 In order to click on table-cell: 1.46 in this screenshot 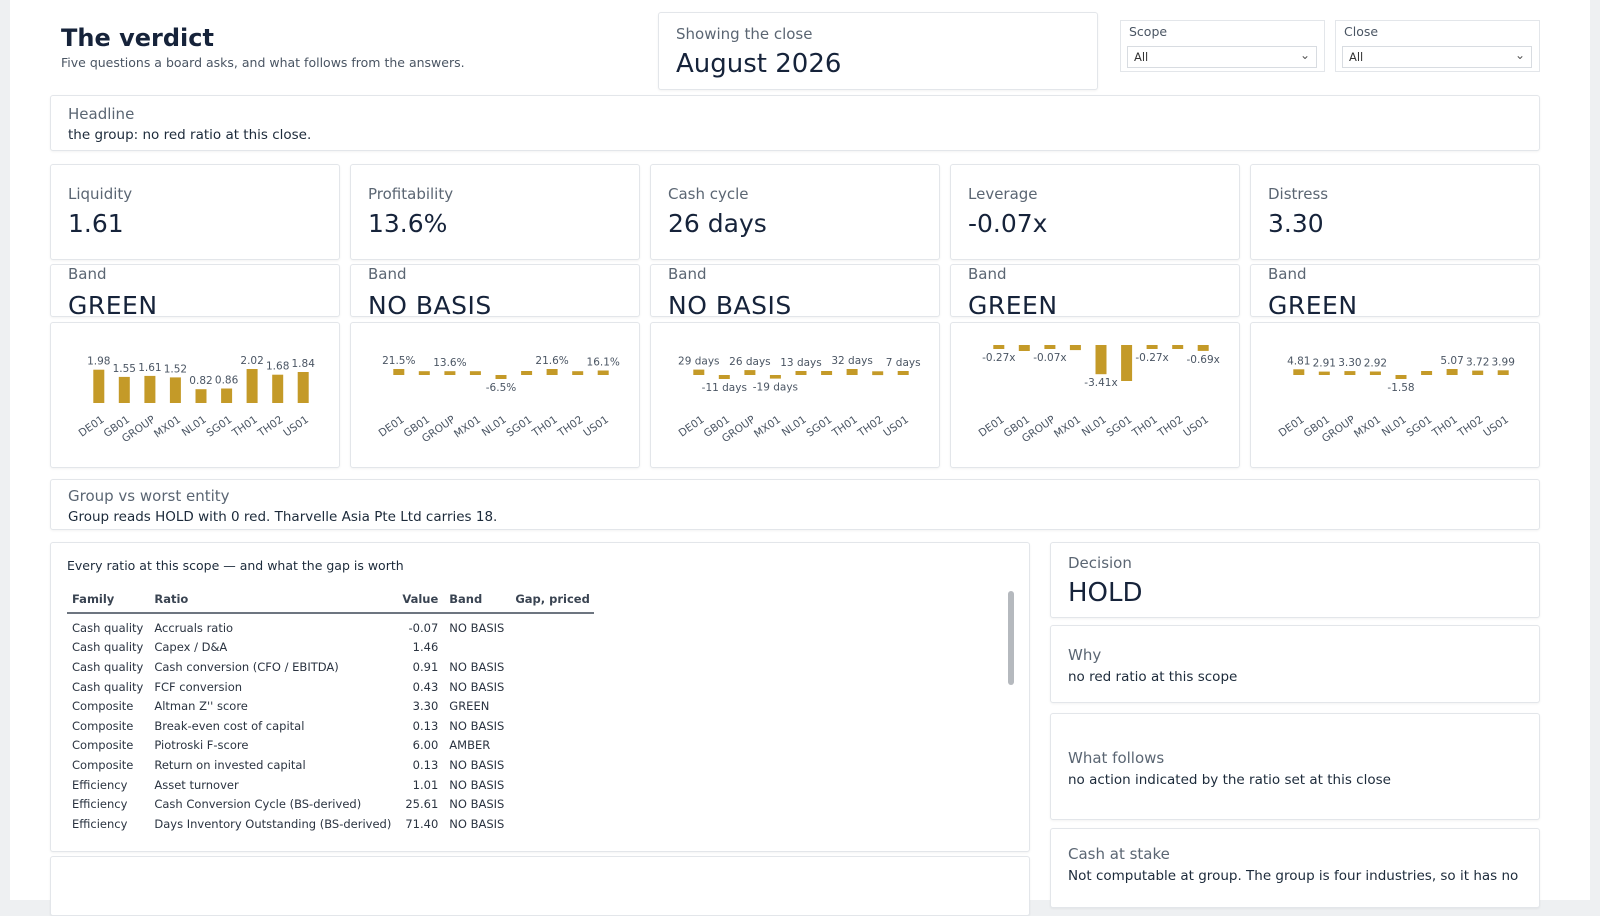, I will do `click(425, 647)`.